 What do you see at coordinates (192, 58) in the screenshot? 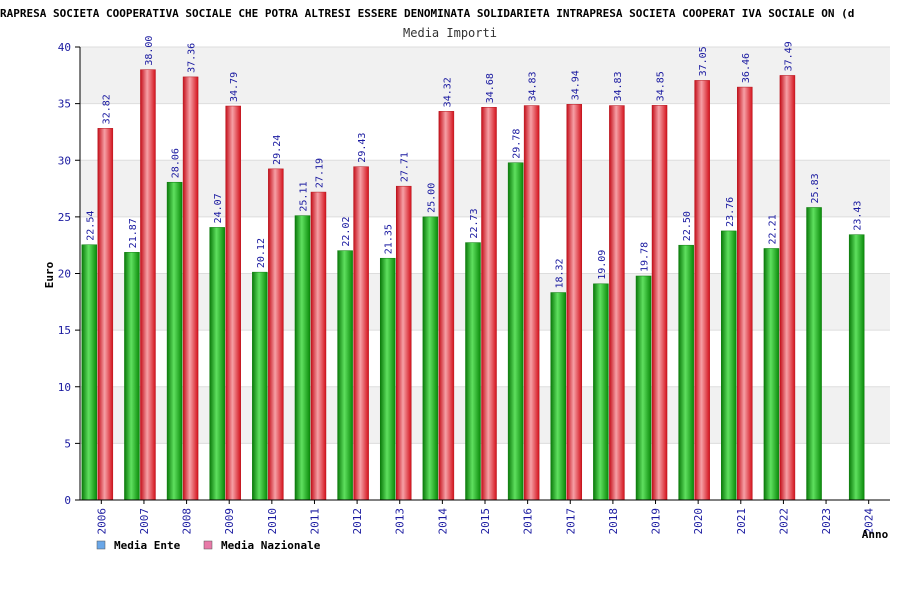
I see `data-label: 37.36` at bounding box center [192, 58].